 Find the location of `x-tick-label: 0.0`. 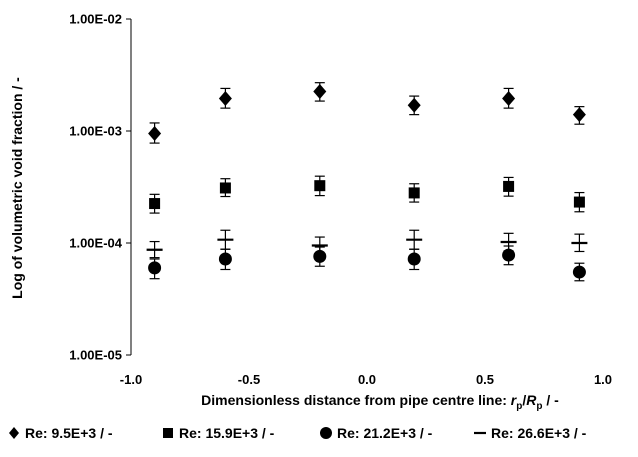

x-tick-label: 0.0 is located at coordinates (367, 379).